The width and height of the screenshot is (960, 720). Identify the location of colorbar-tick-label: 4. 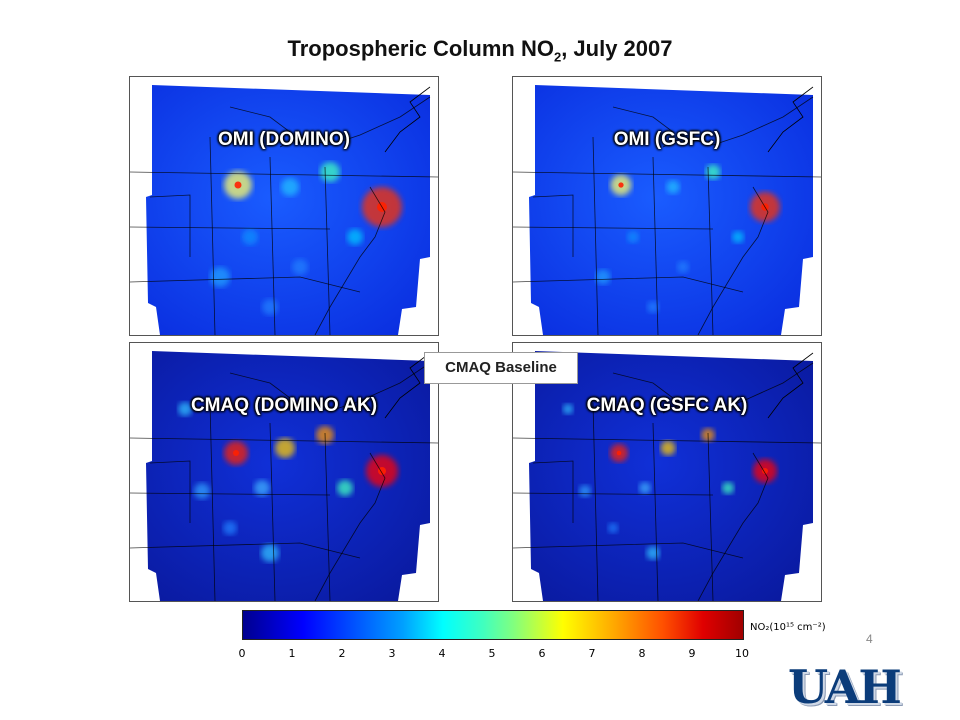
(442, 653).